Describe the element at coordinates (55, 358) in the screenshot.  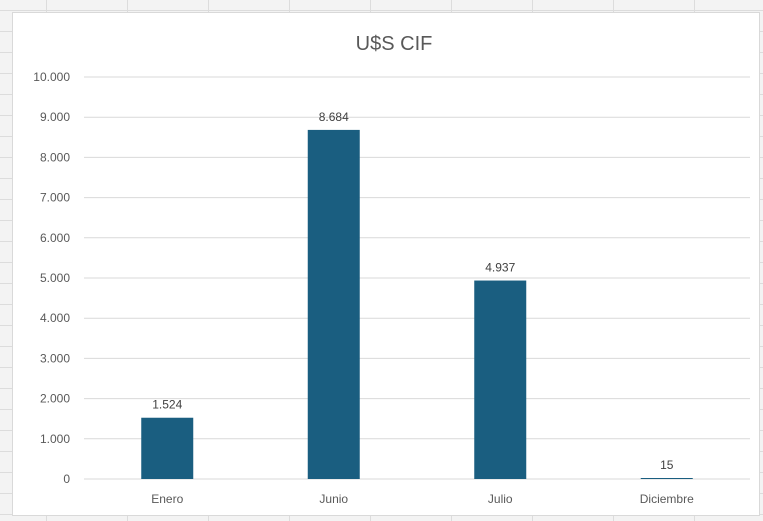
I see `y-tick-label: 3.000` at that location.